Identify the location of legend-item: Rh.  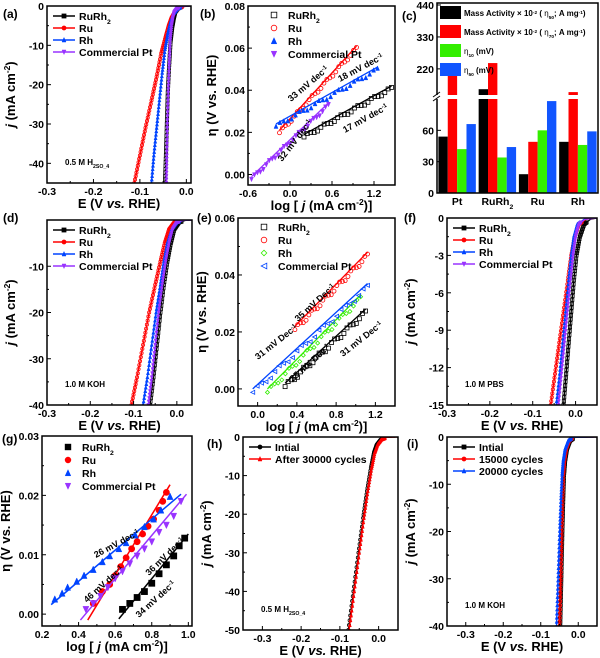
(80, 474).